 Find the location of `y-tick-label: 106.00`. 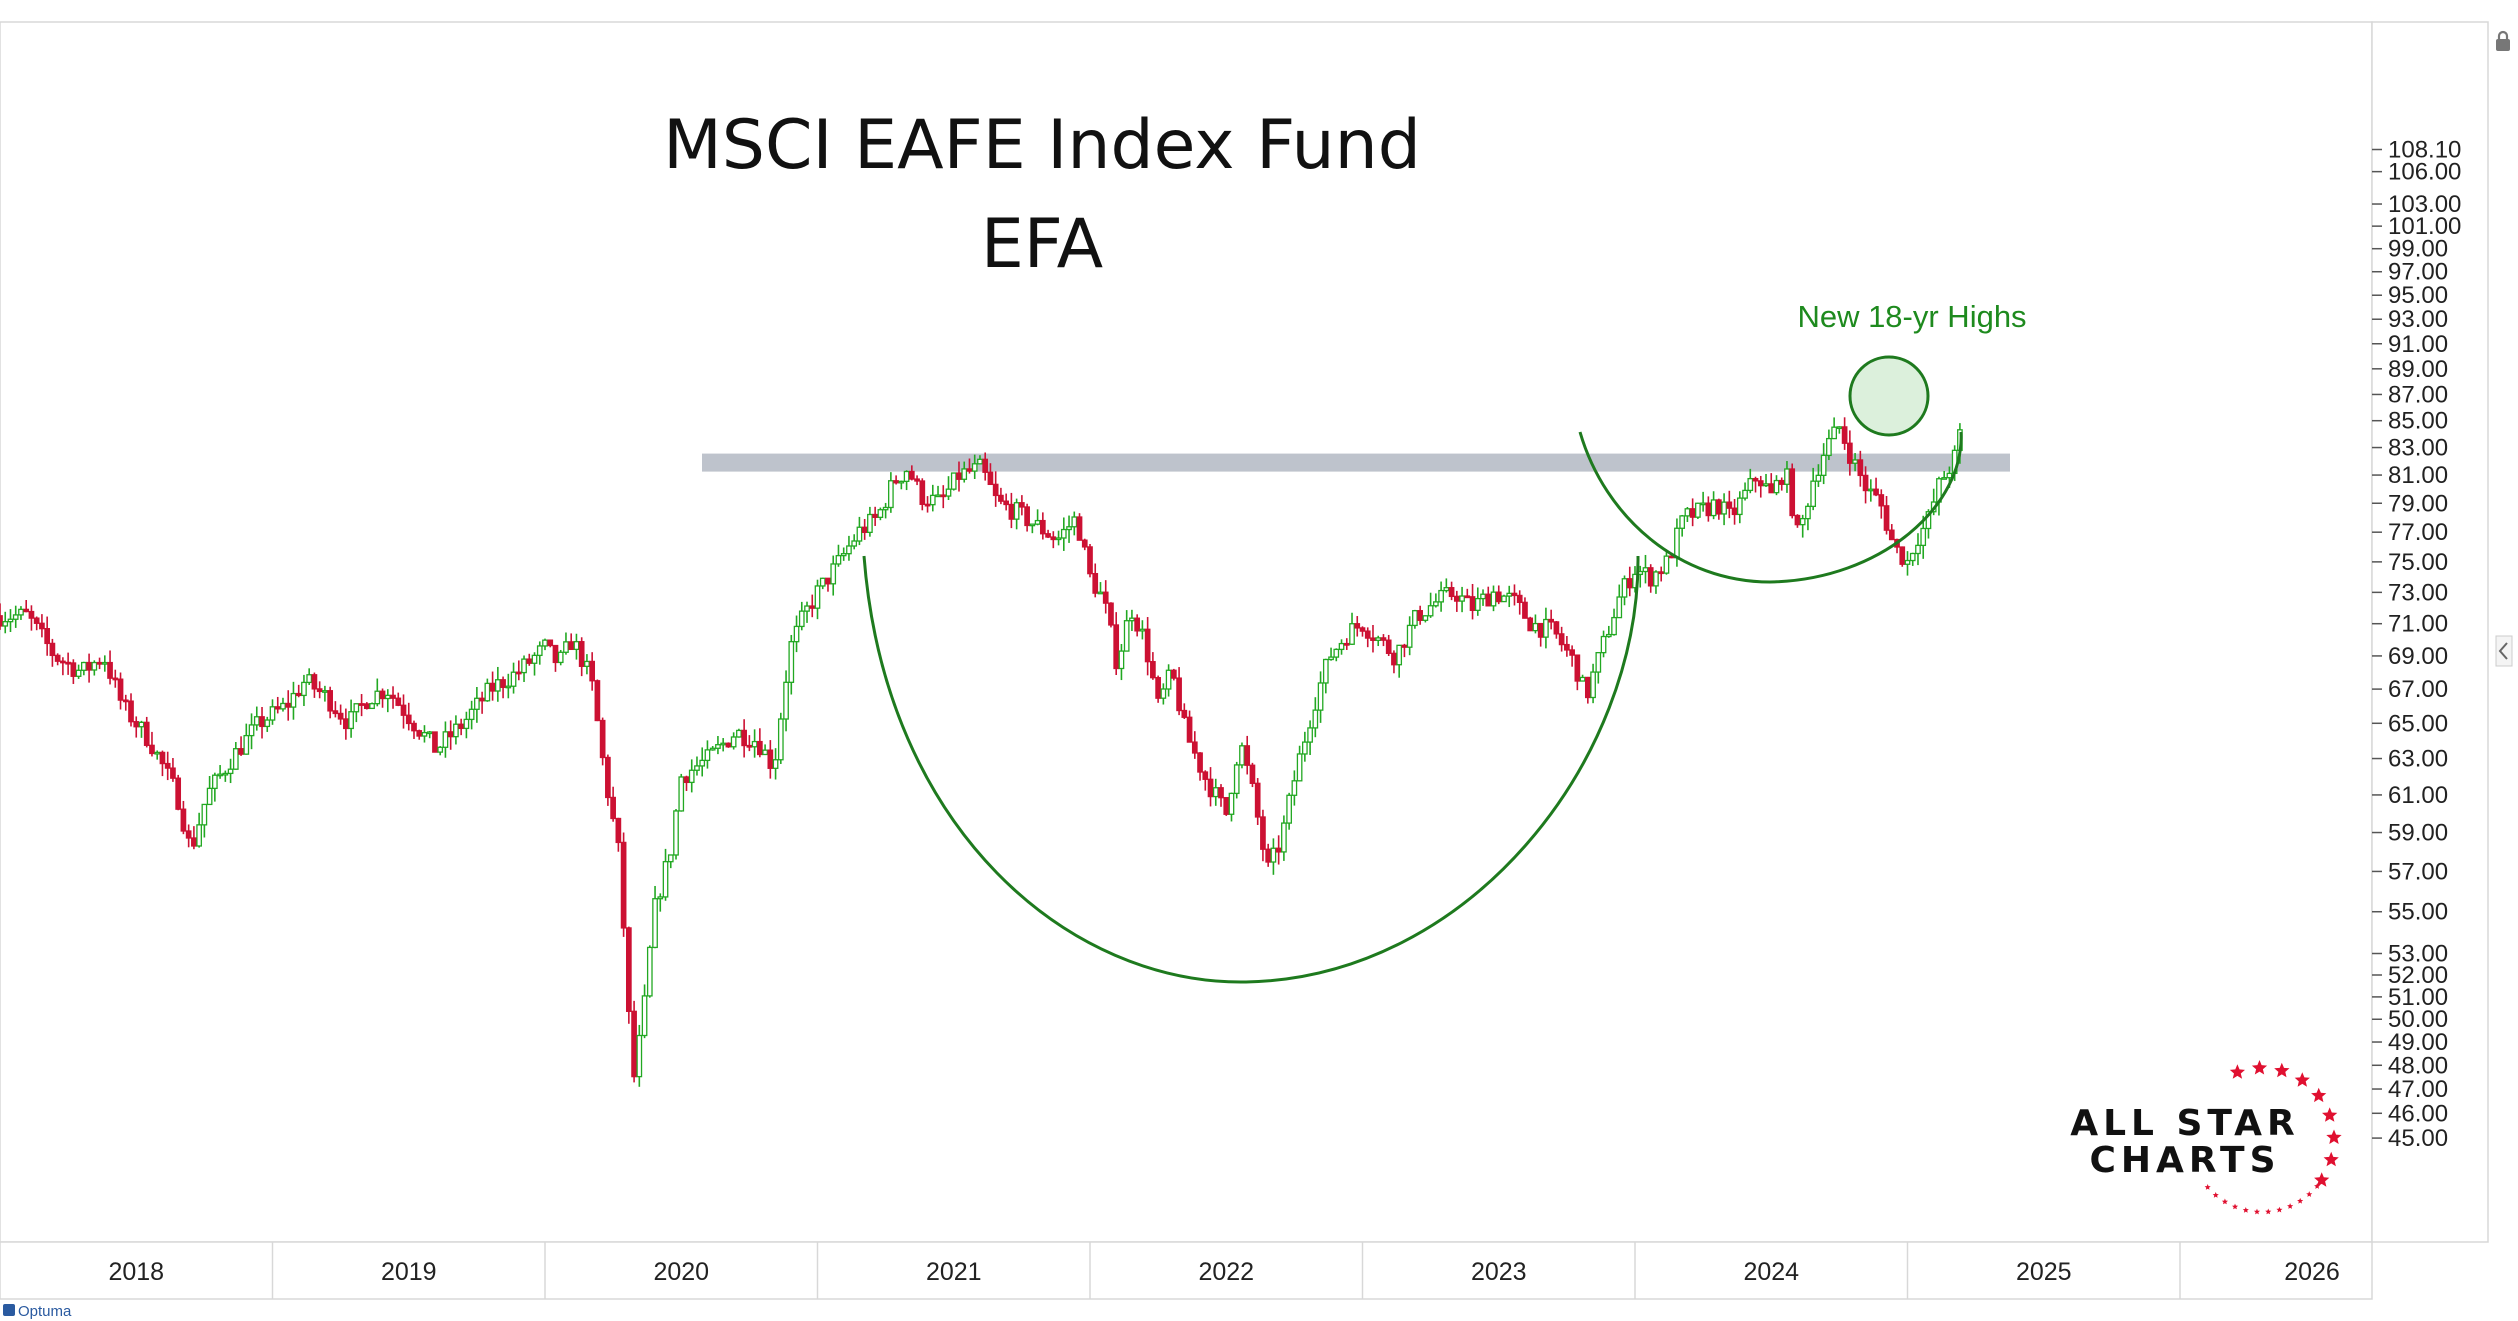

y-tick-label: 106.00 is located at coordinates (2424, 172).